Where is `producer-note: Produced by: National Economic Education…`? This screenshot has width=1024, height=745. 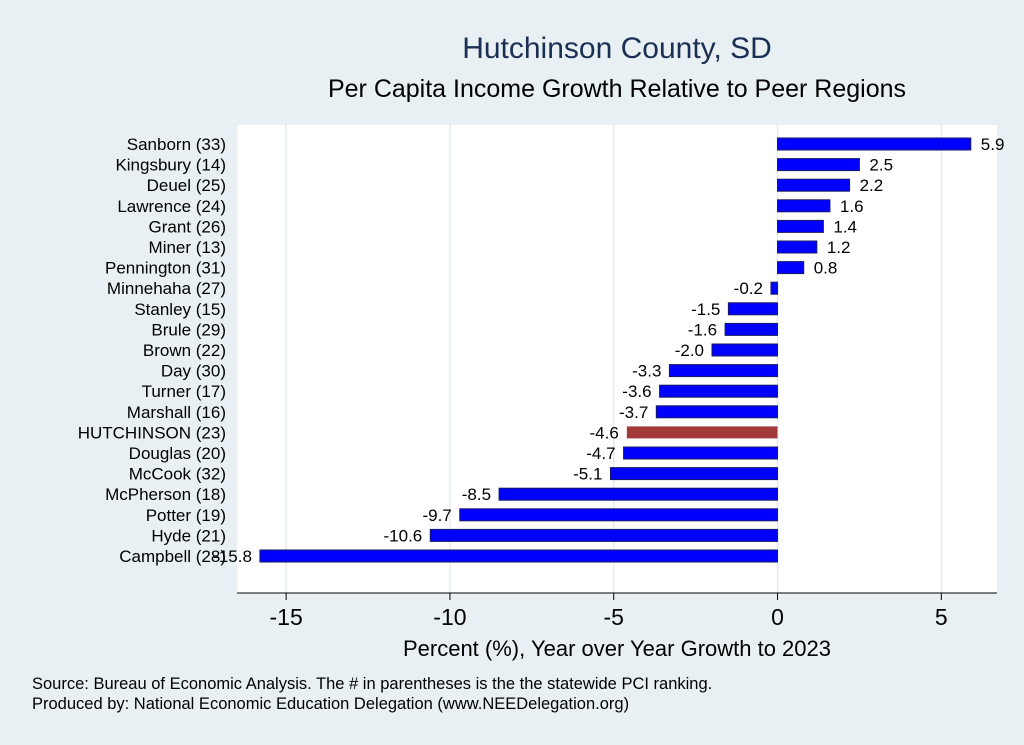
producer-note: Produced by: National Economic Education… is located at coordinates (330, 704).